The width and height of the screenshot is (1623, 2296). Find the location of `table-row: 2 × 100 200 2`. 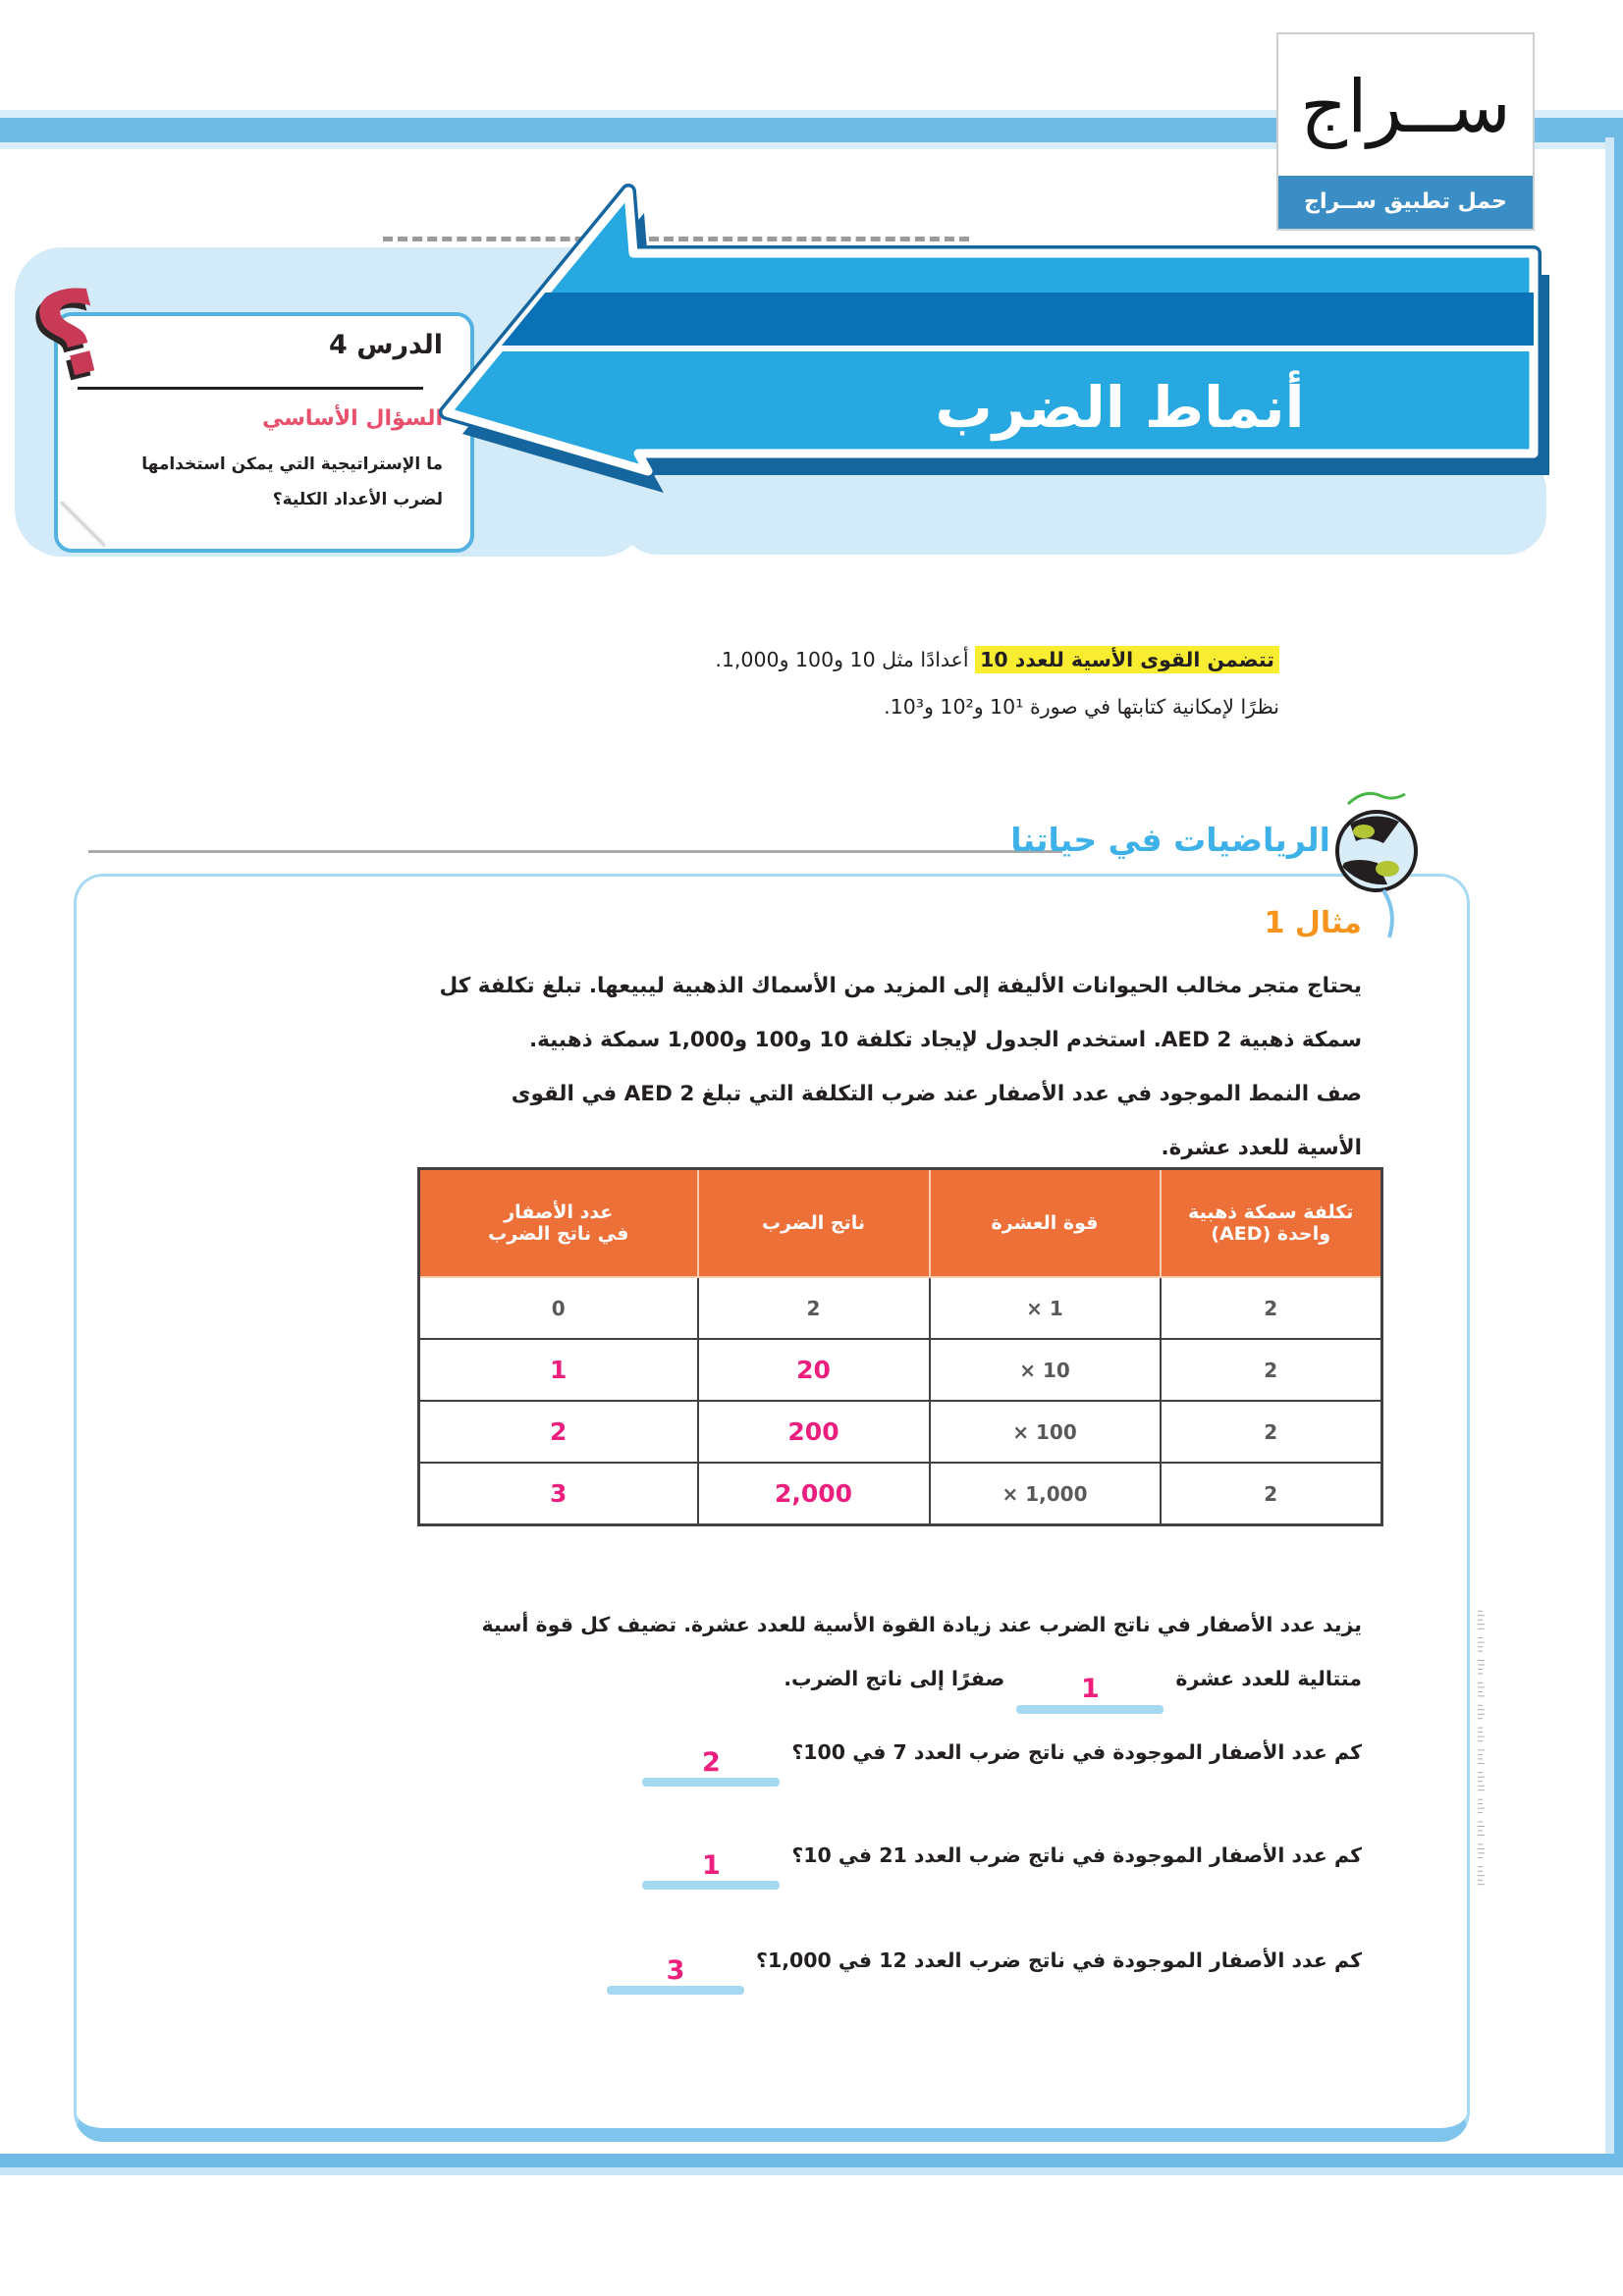

table-row: 2 × 100 200 2 is located at coordinates (900, 1432).